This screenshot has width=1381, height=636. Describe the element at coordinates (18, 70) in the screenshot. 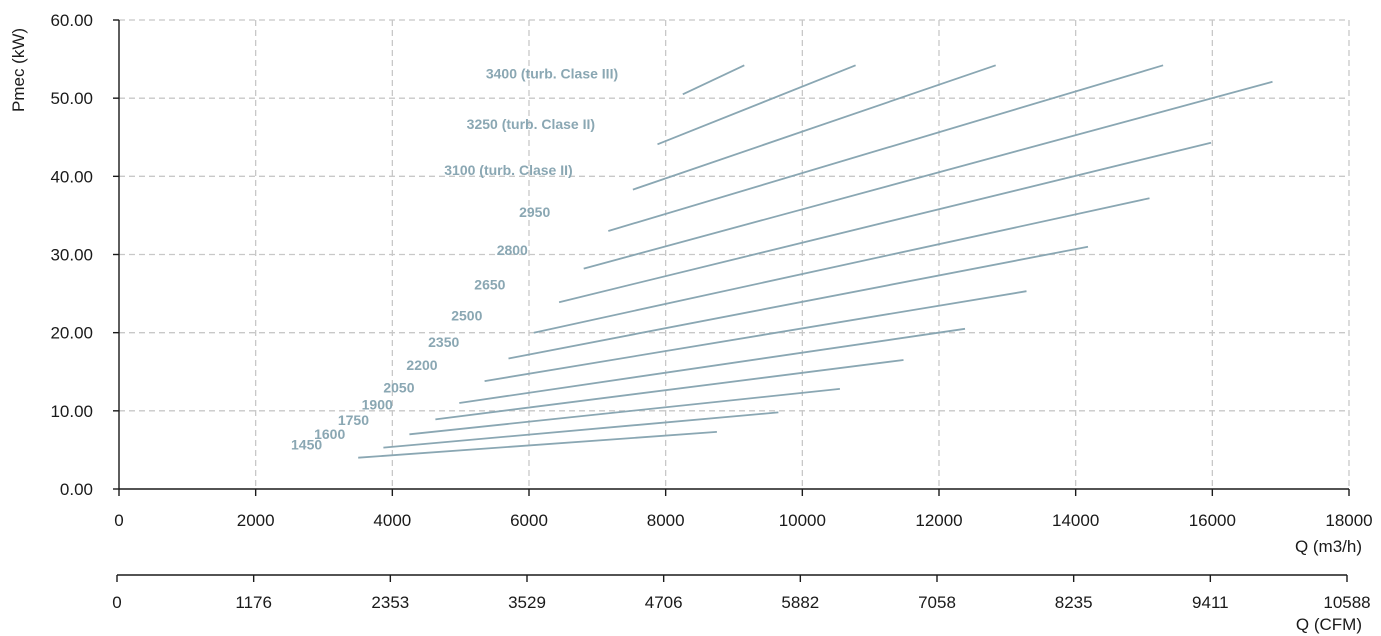

I see `y-axis-title: Pmec (kW)` at that location.